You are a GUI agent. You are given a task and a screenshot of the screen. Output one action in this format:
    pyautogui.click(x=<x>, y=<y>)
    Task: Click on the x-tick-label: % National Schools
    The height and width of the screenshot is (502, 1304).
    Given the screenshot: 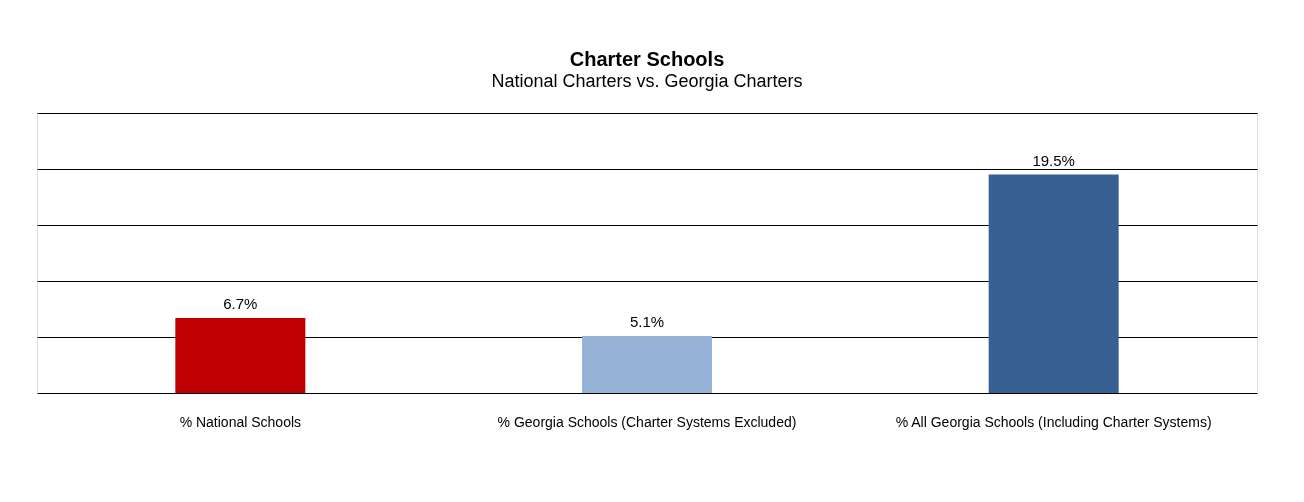 What is the action you would take?
    pyautogui.click(x=240, y=421)
    